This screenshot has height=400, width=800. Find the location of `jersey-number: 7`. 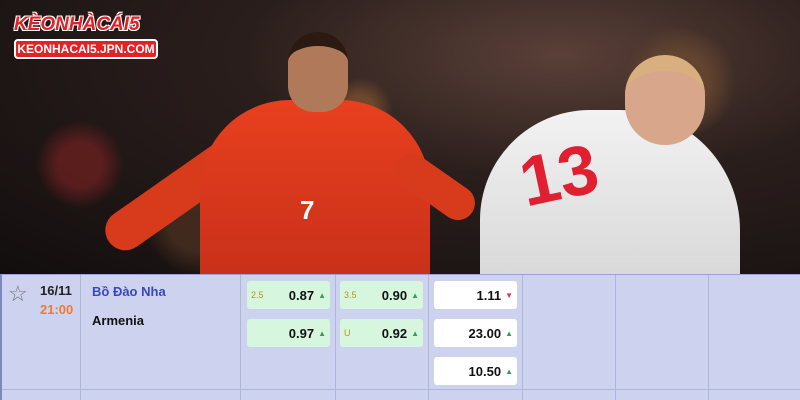

jersey-number: 7 is located at coordinates (307, 210).